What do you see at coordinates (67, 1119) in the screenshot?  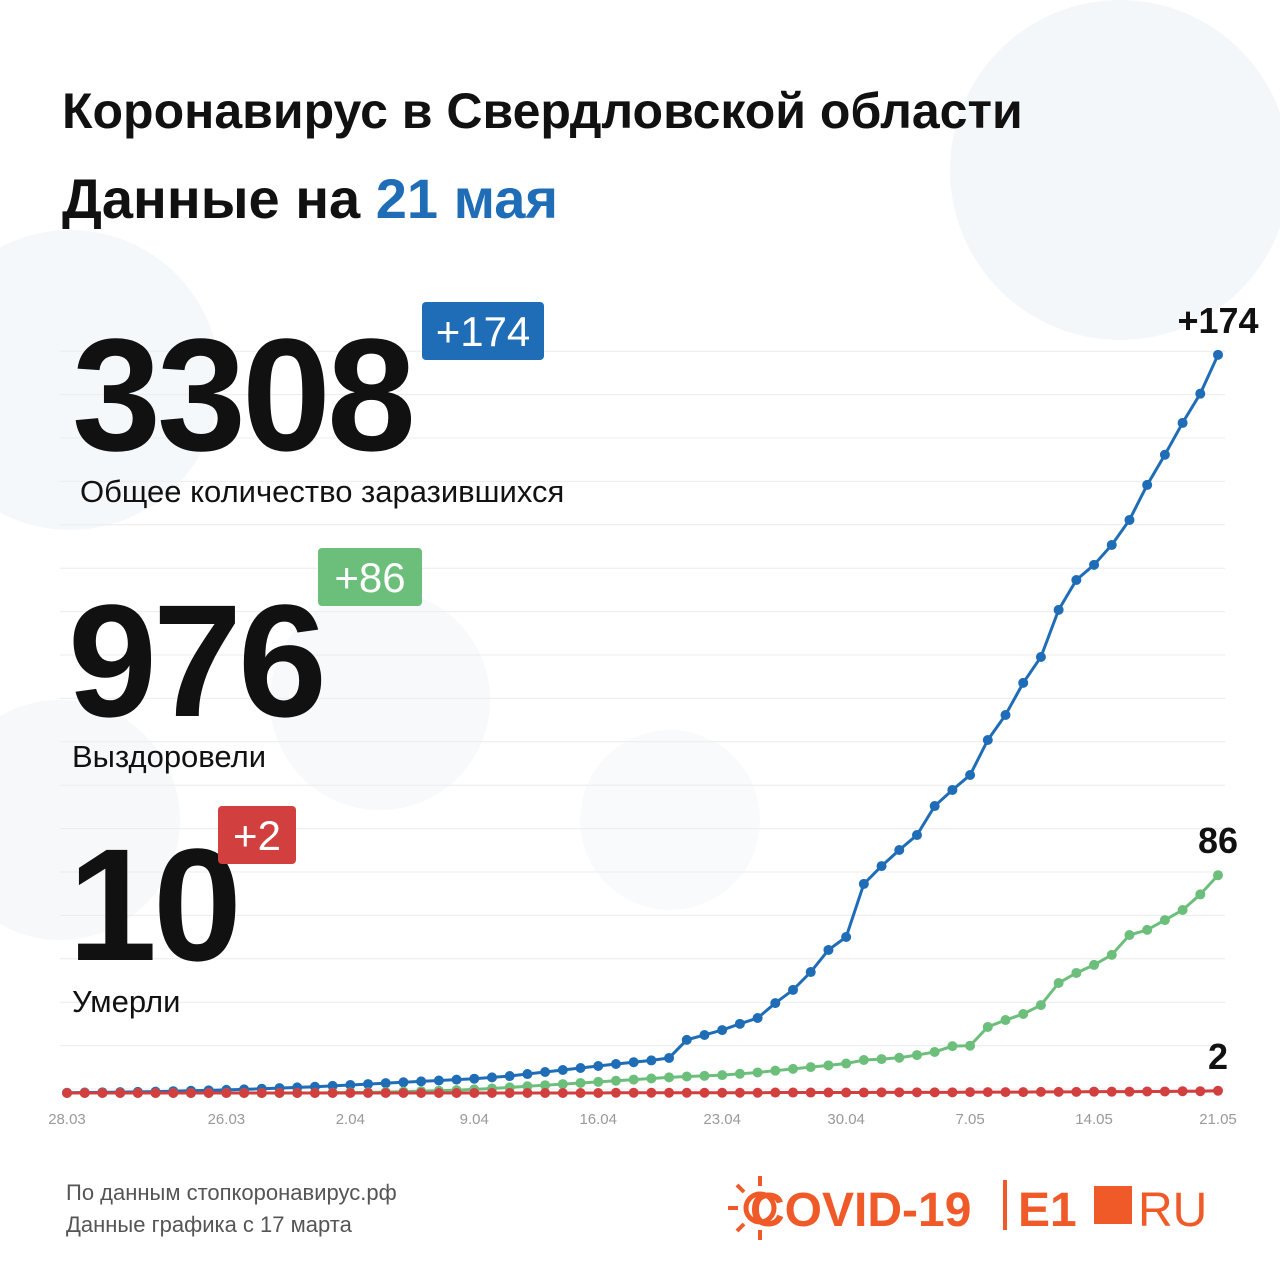 I see `x-tick-label: 28.03` at bounding box center [67, 1119].